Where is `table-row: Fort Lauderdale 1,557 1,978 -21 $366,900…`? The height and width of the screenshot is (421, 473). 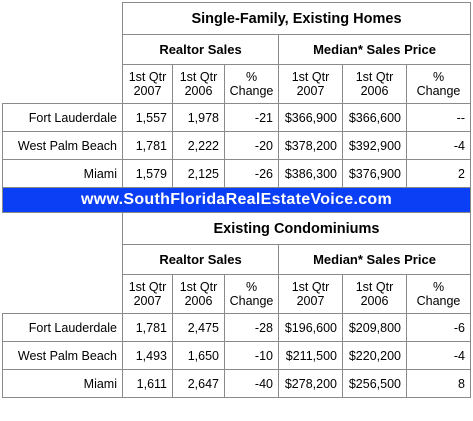 table-row: Fort Lauderdale 1,557 1,978 -21 $366,900… is located at coordinates (236, 117).